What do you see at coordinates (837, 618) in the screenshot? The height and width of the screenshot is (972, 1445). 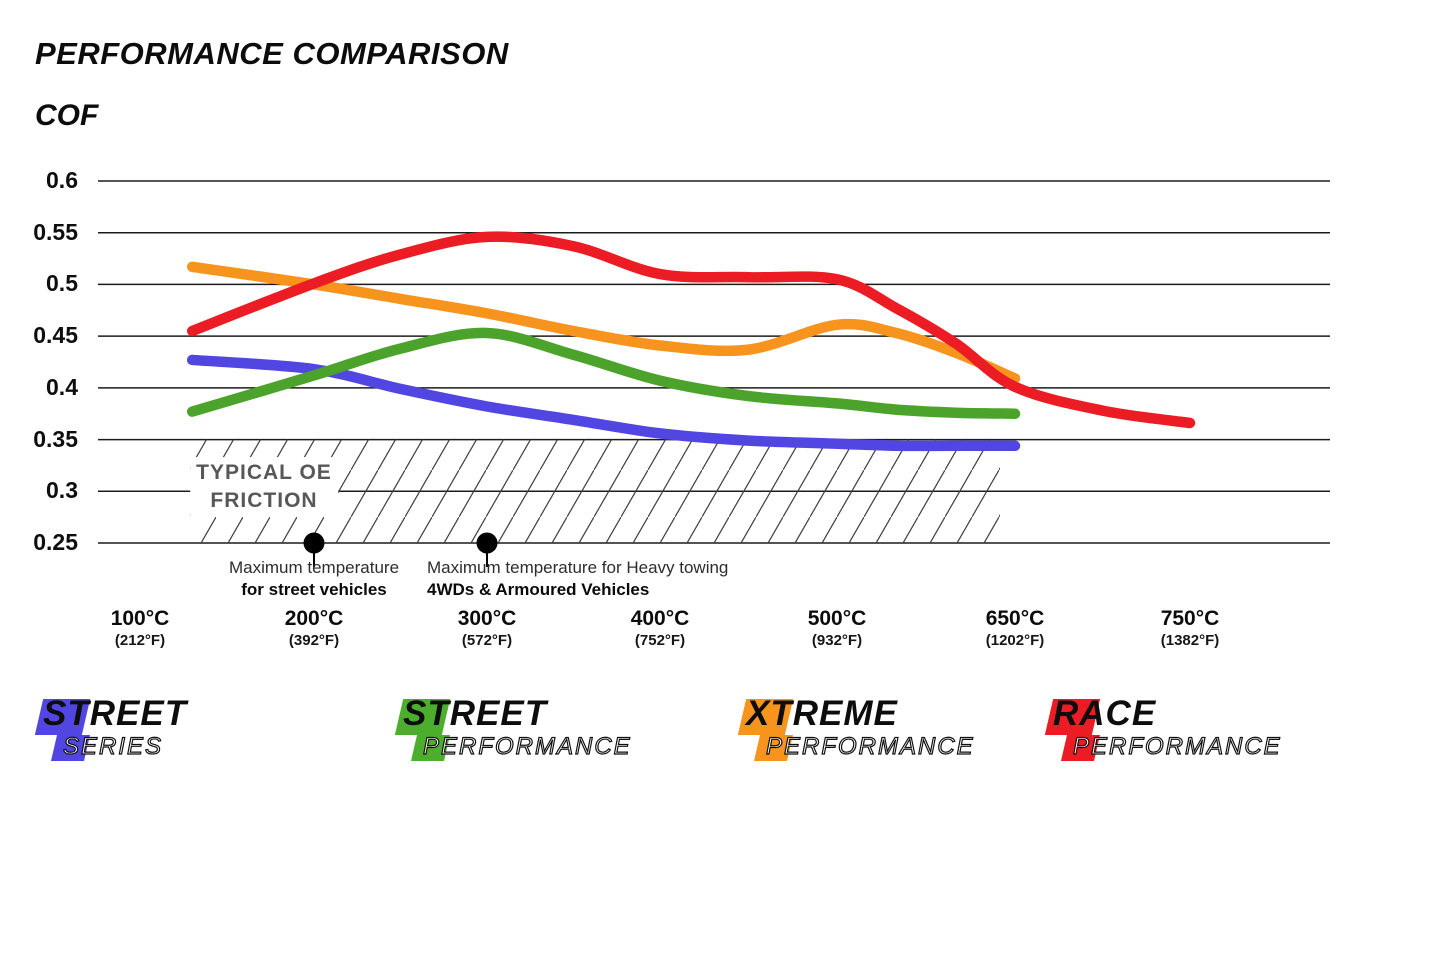 I see `x-tick-celsius: 500°C` at bounding box center [837, 618].